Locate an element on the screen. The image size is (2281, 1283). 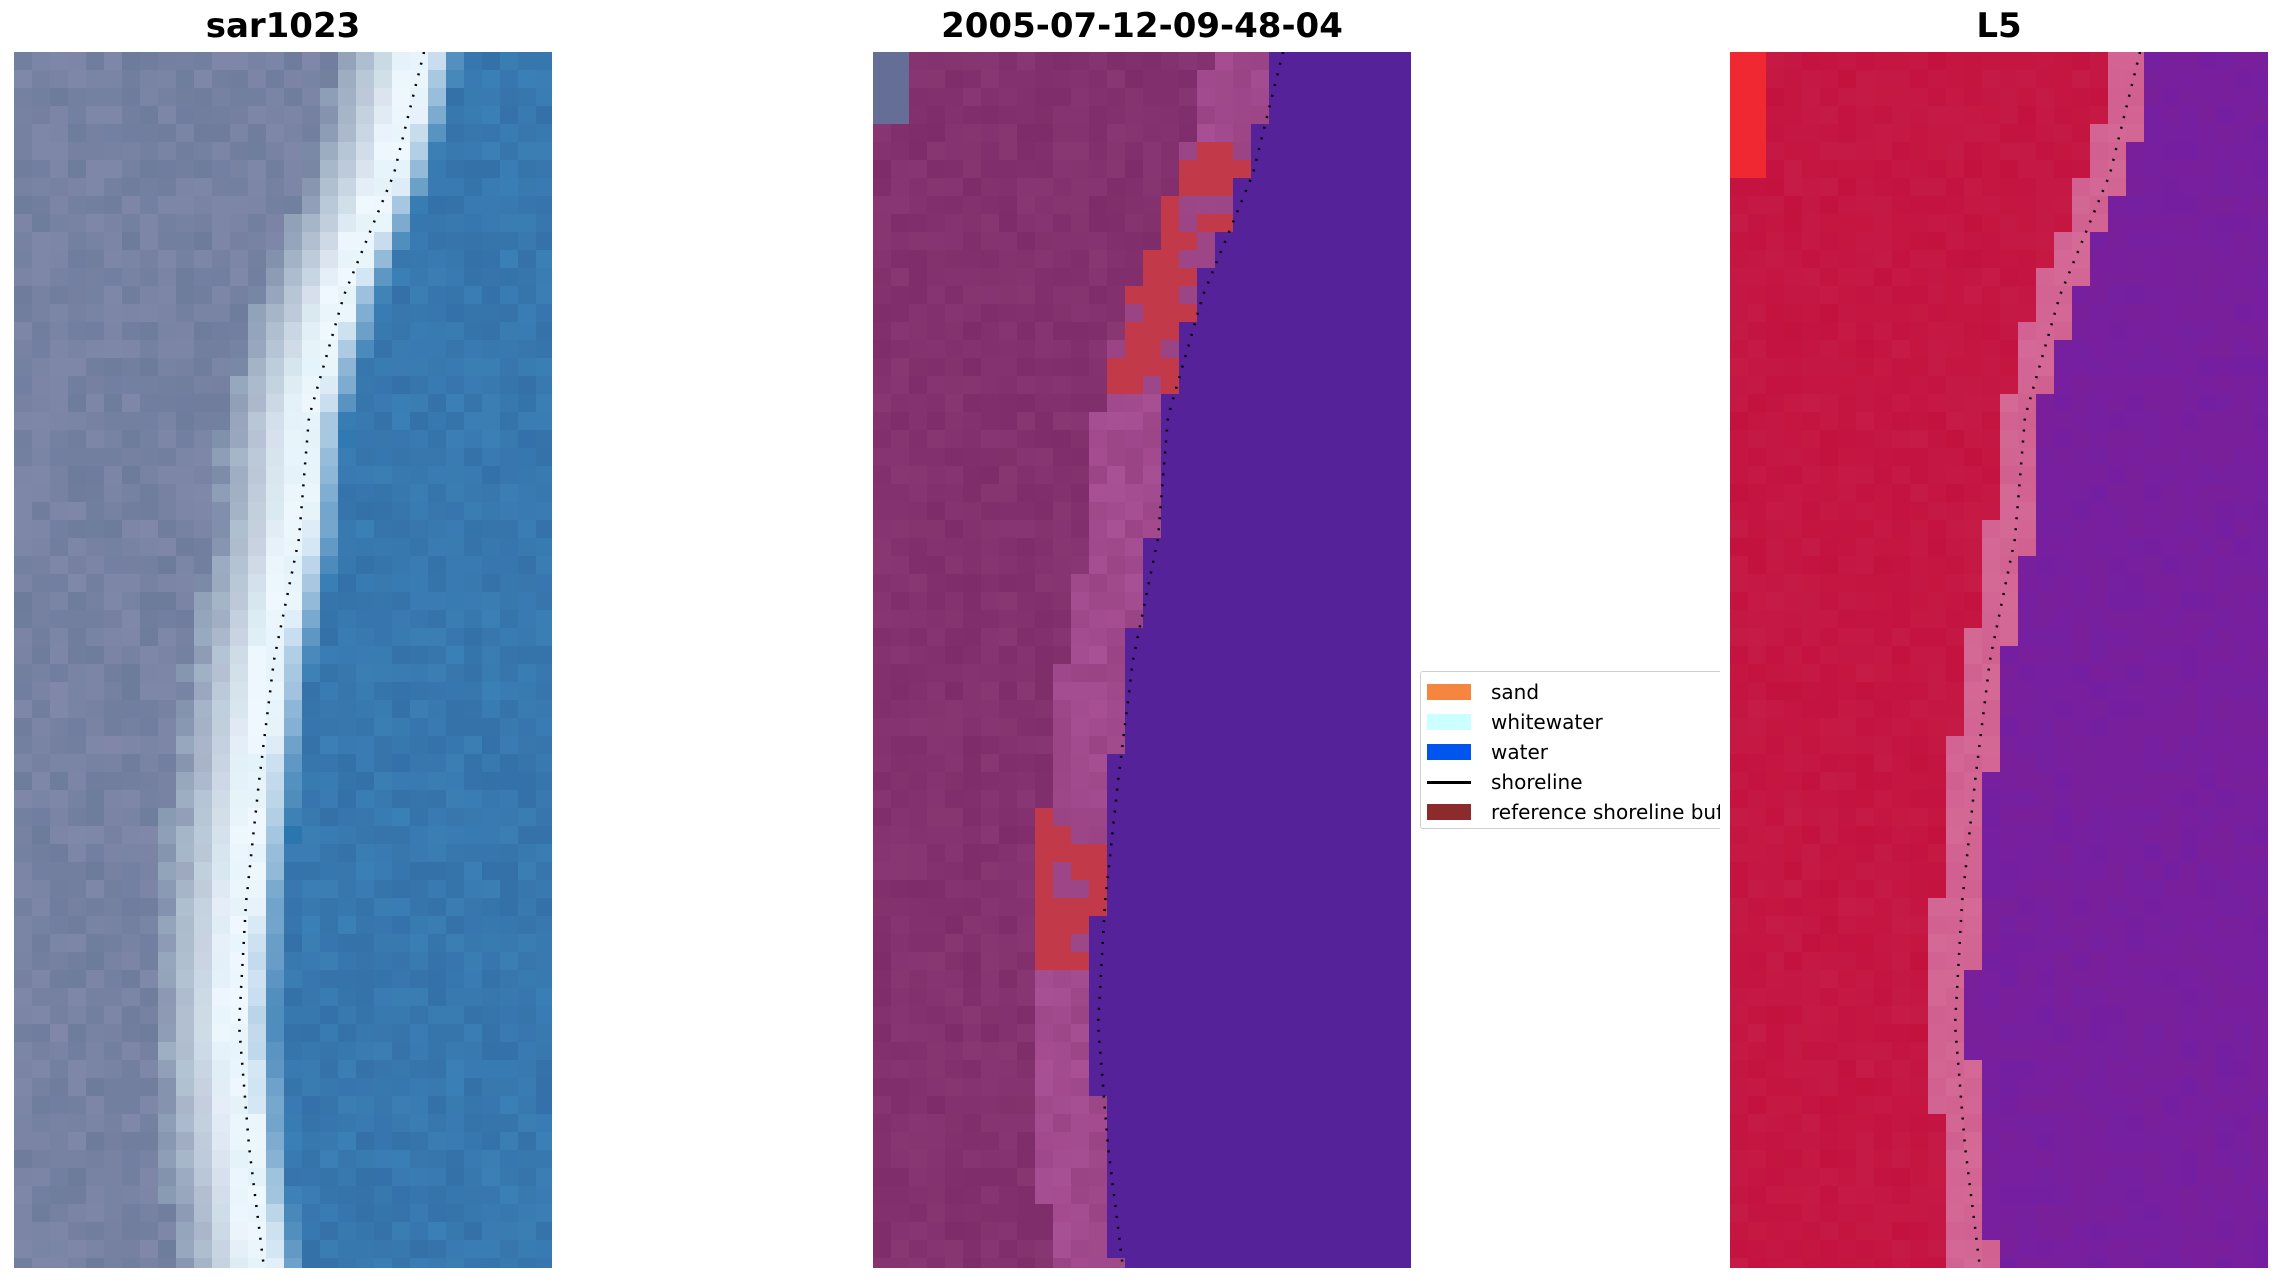
legend-label-water: water is located at coordinates (1519, 752).